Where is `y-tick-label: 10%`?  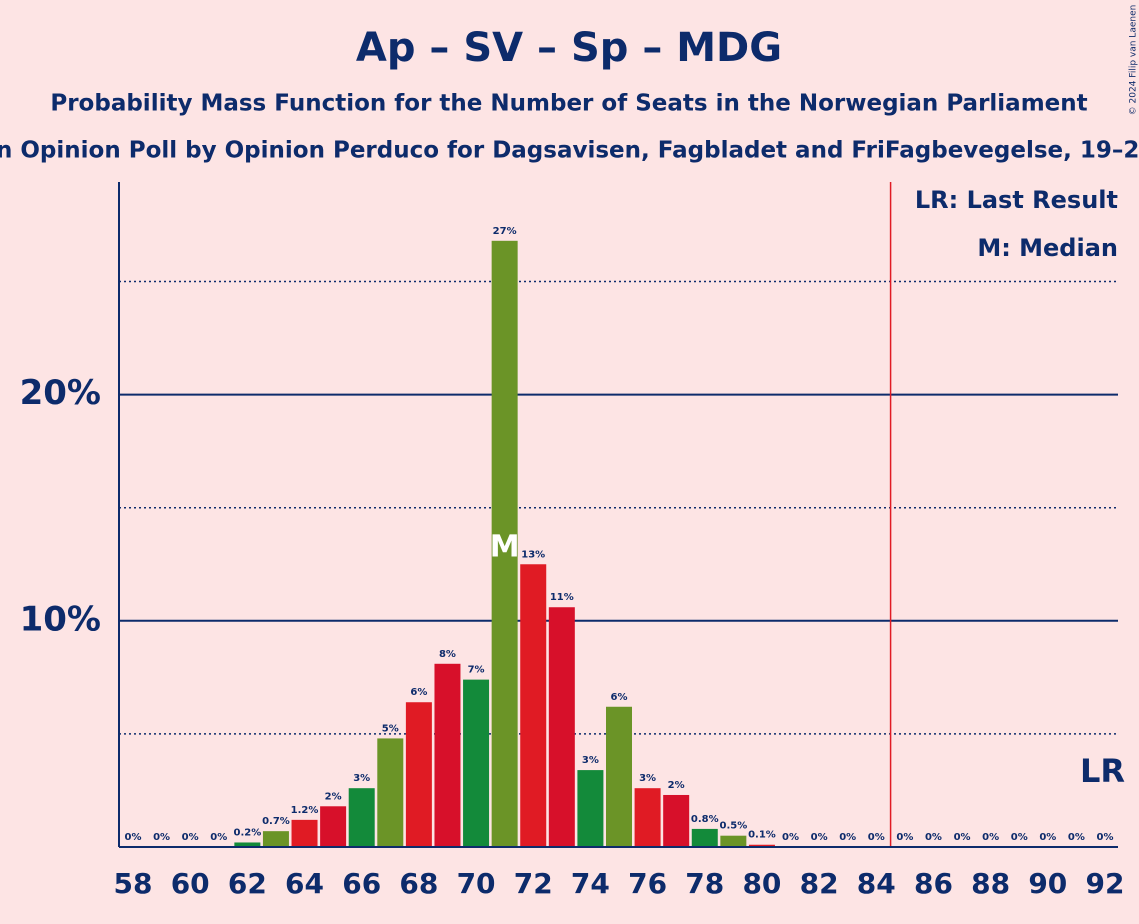
y-tick-label: 10% is located at coordinates (60, 619).